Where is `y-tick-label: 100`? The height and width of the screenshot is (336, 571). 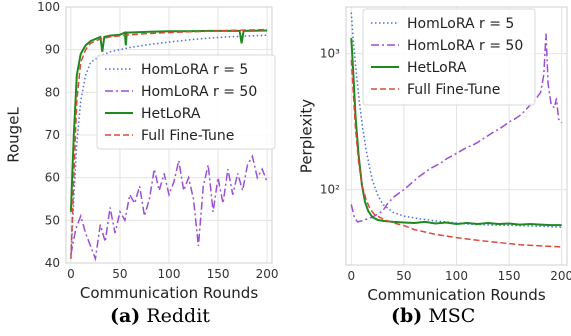 y-tick-label: 100 is located at coordinates (48, 7).